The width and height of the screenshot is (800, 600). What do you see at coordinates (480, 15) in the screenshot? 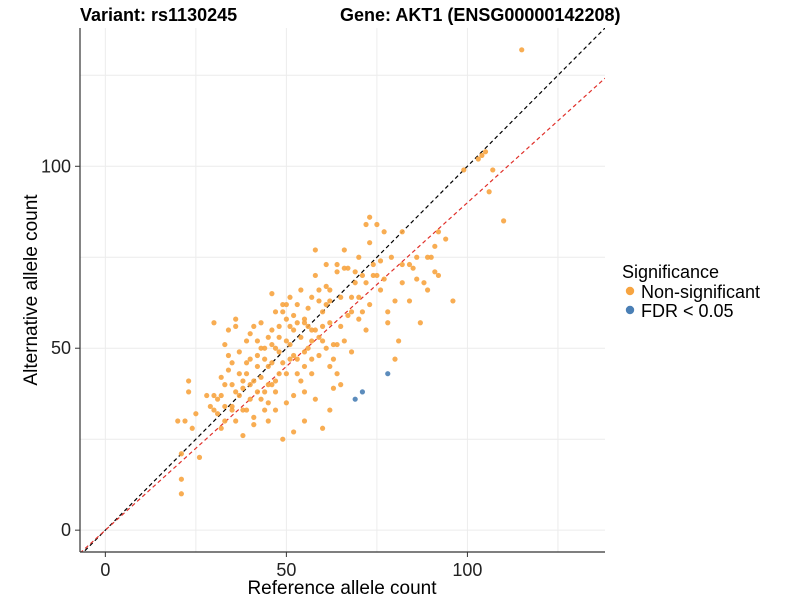
I see `chart-title-gene: Gene: AKT1 (ENSG00000142208)` at bounding box center [480, 15].